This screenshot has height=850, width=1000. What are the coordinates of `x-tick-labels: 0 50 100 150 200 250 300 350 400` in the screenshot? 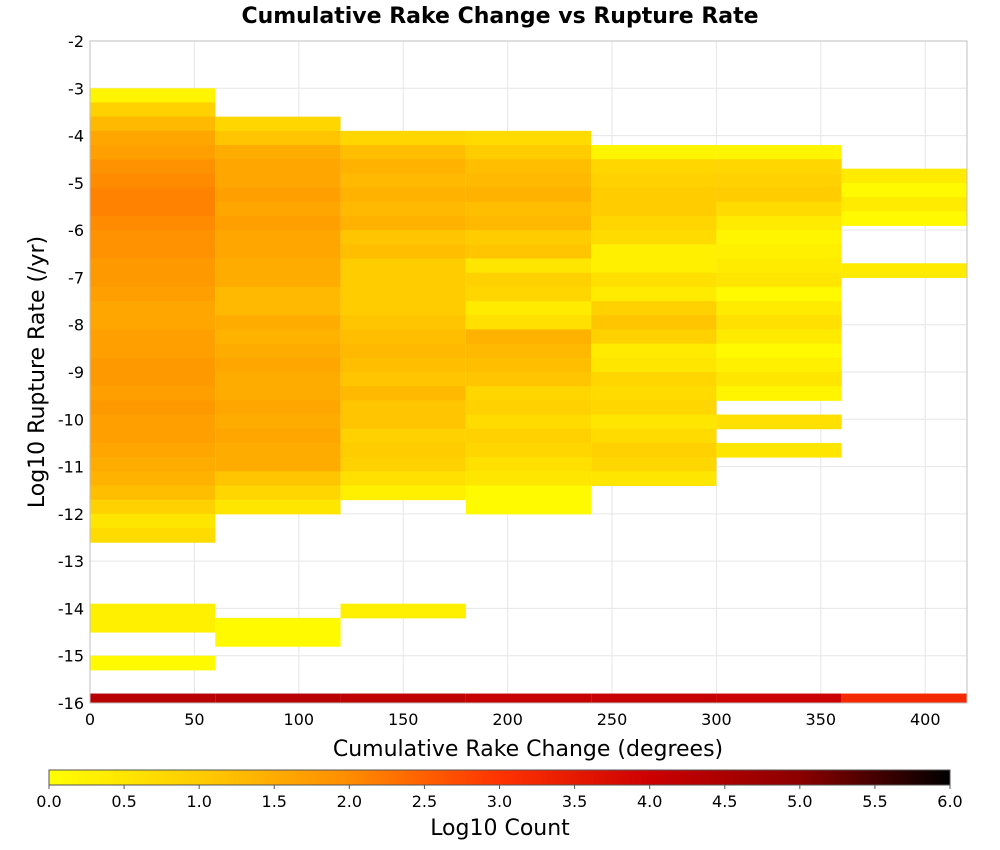 It's located at (513, 719).